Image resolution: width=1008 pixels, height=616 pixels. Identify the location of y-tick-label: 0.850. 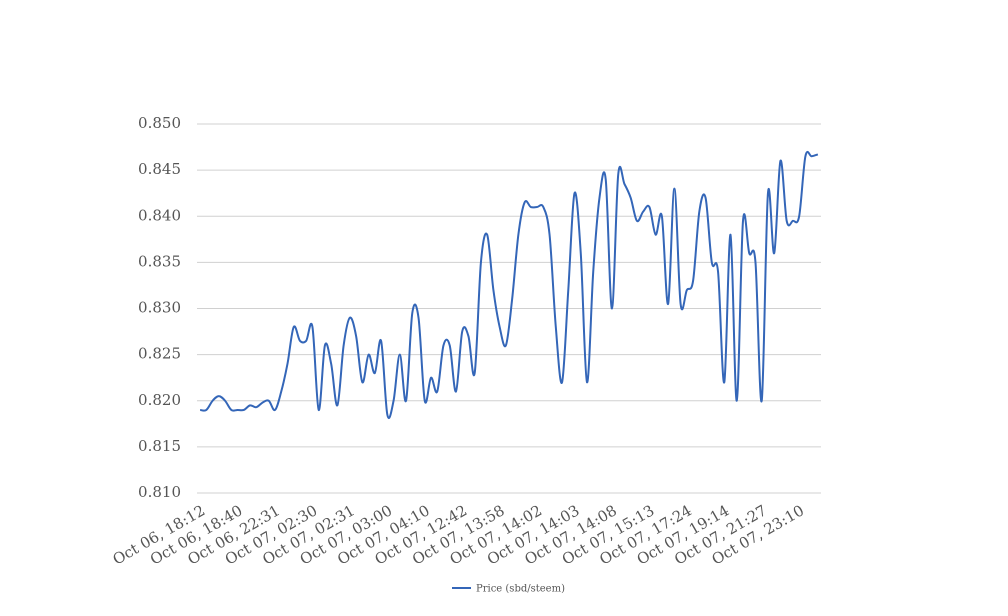
(159, 123).